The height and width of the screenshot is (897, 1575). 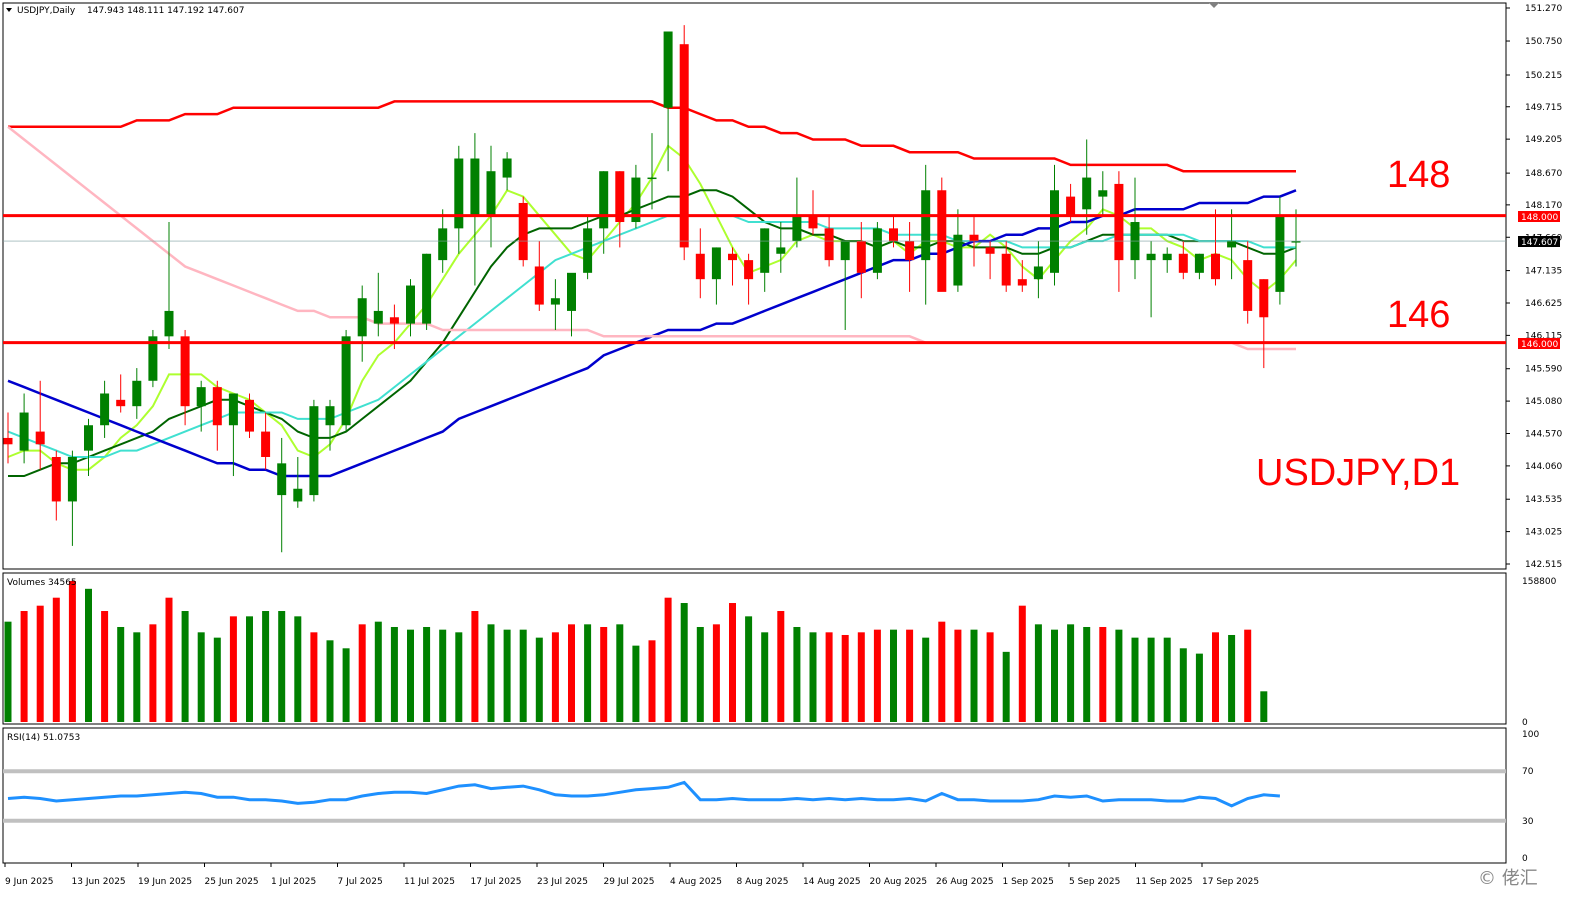 What do you see at coordinates (652, 136) in the screenshot?
I see `moving-average-line` at bounding box center [652, 136].